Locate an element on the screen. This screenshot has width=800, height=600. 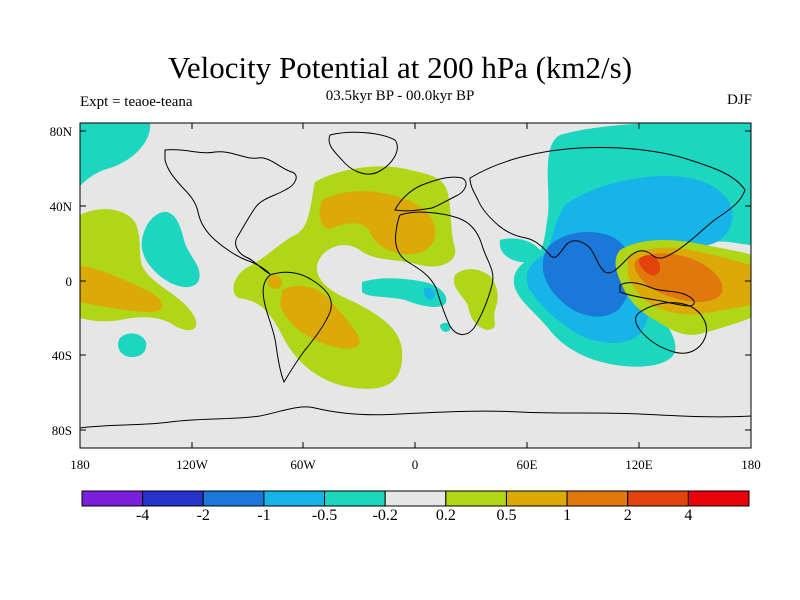
lon-label-120w: 120W is located at coordinates (192, 464).